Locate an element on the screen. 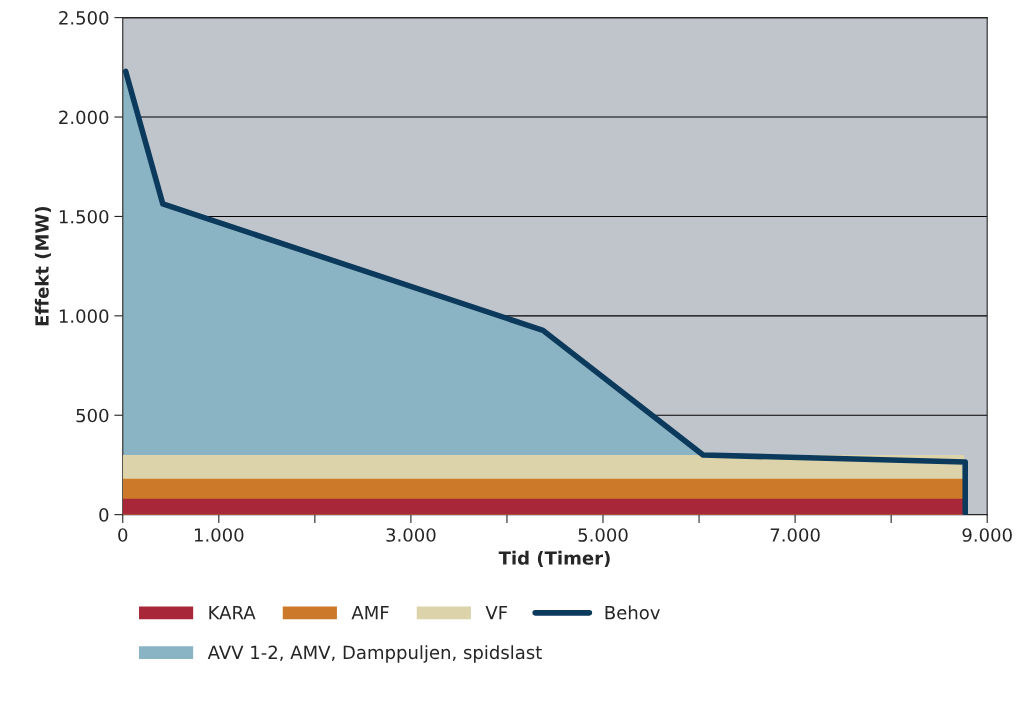 Image resolution: width=1023 pixels, height=705 pixels. legend-label: Behov is located at coordinates (632, 612).